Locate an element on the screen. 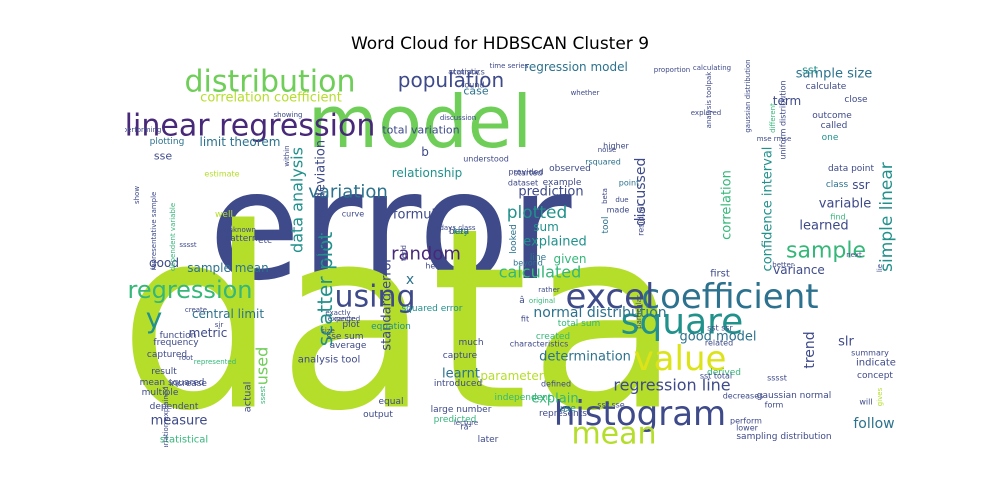 The height and width of the screenshot is (500, 1000). word-sst: sst is located at coordinates (810, 70).